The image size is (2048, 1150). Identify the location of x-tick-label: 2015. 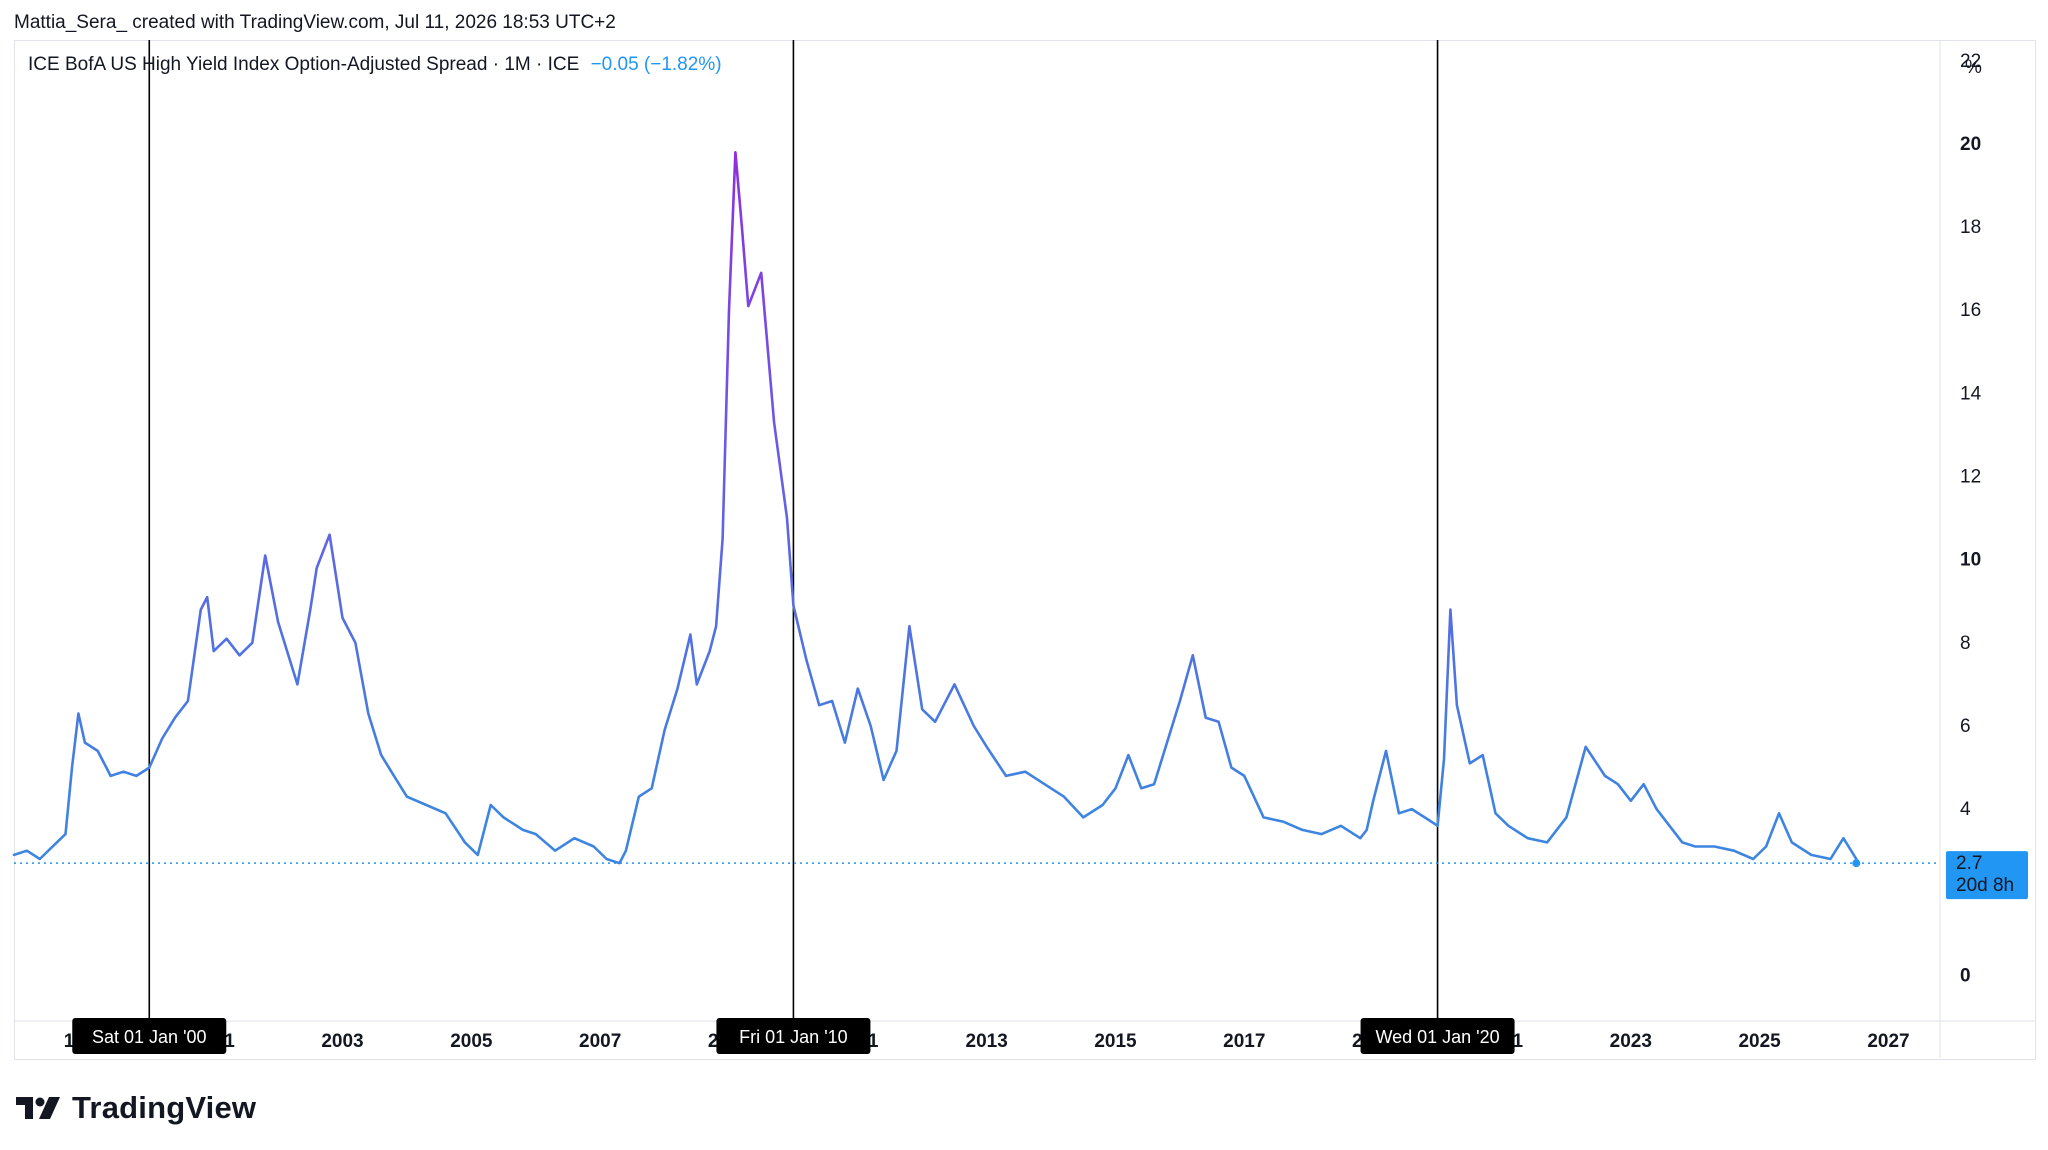
(1115, 1041).